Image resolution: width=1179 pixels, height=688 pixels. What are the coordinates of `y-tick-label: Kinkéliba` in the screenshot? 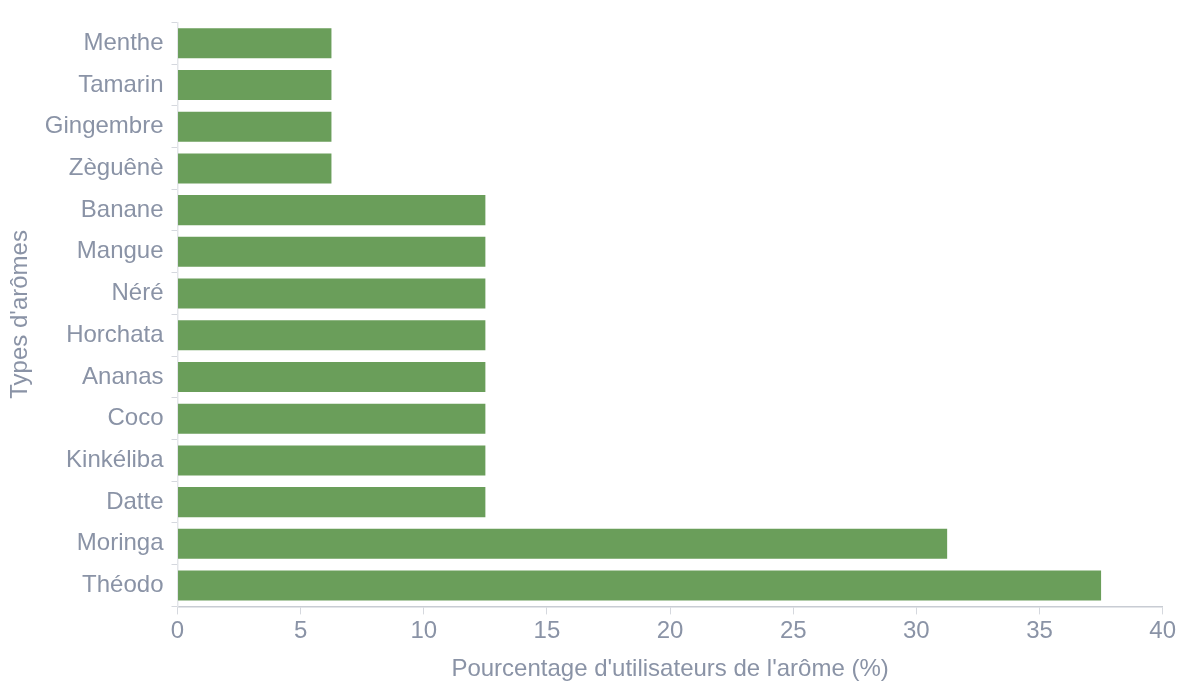 It's located at (115, 459).